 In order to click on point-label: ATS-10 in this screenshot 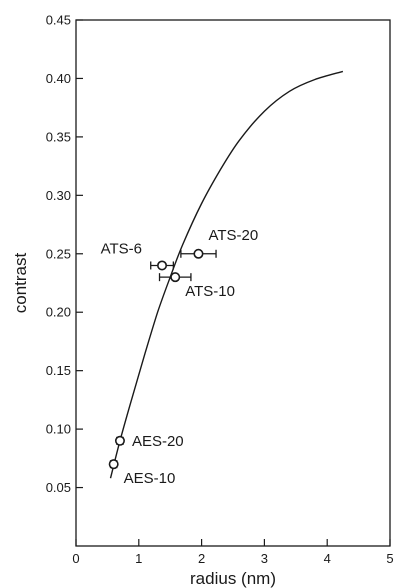, I will do `click(210, 291)`.